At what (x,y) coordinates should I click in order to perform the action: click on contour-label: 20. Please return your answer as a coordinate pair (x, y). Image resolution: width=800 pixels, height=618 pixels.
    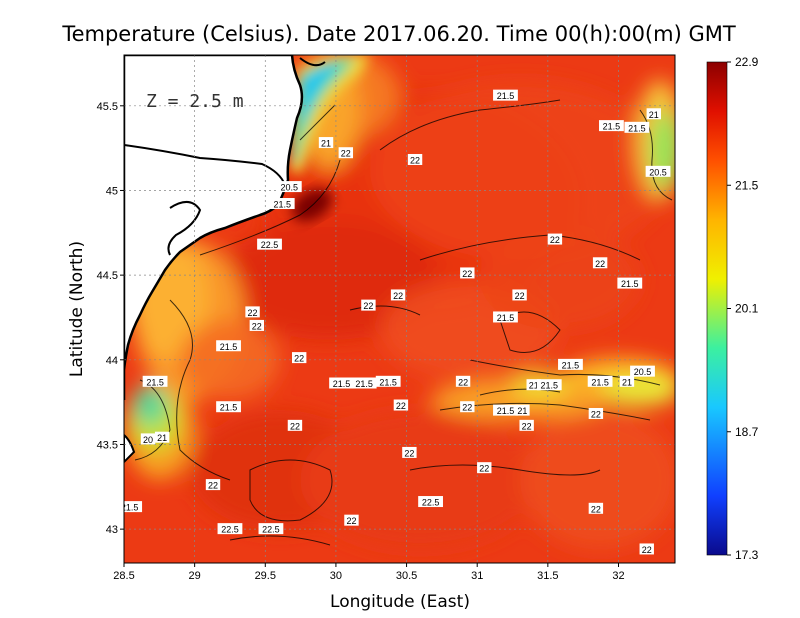
    Looking at the image, I should click on (148, 439).